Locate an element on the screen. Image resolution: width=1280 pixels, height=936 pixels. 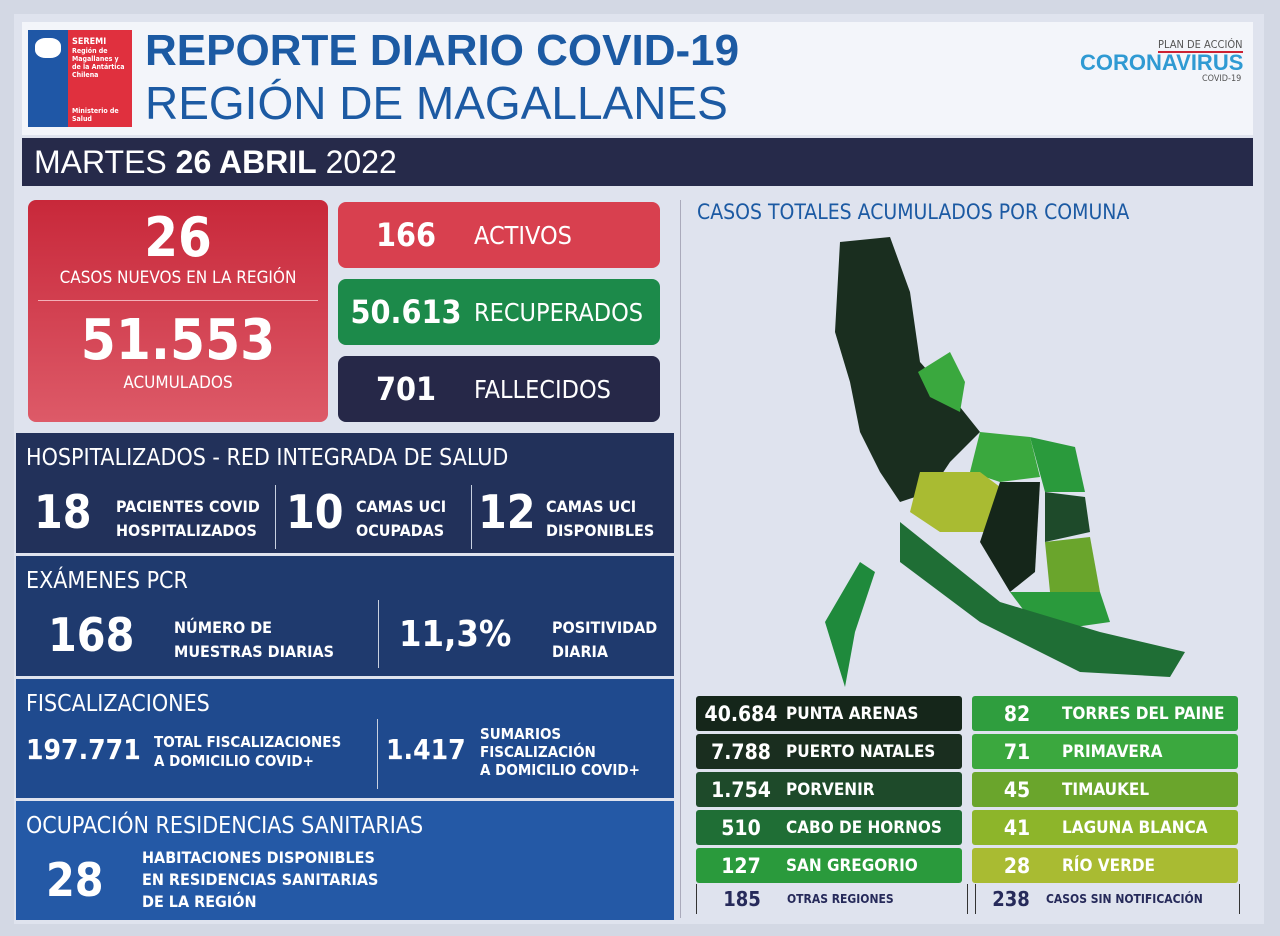
active-label: ACTIVOS is located at coordinates (523, 235).